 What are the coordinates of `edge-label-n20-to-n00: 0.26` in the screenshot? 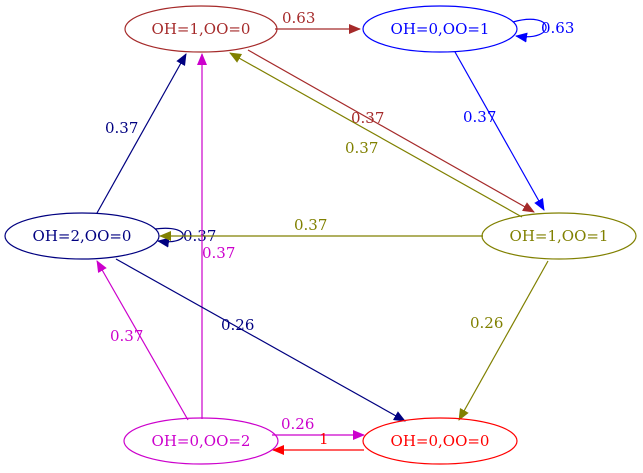 It's located at (237, 325).